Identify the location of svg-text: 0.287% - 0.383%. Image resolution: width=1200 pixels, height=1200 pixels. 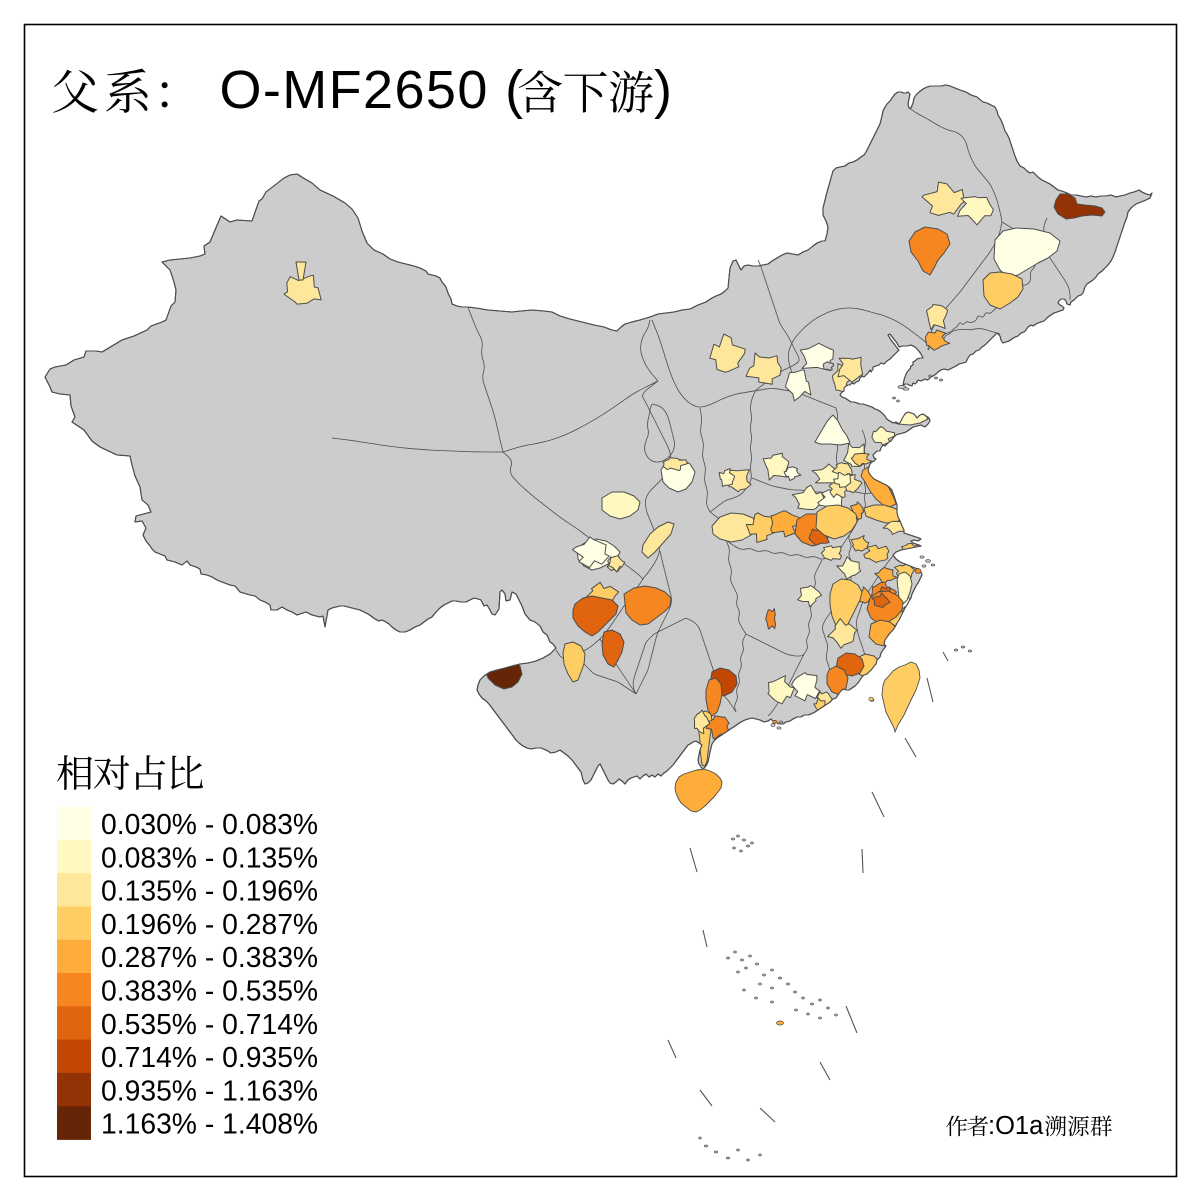
(209, 957).